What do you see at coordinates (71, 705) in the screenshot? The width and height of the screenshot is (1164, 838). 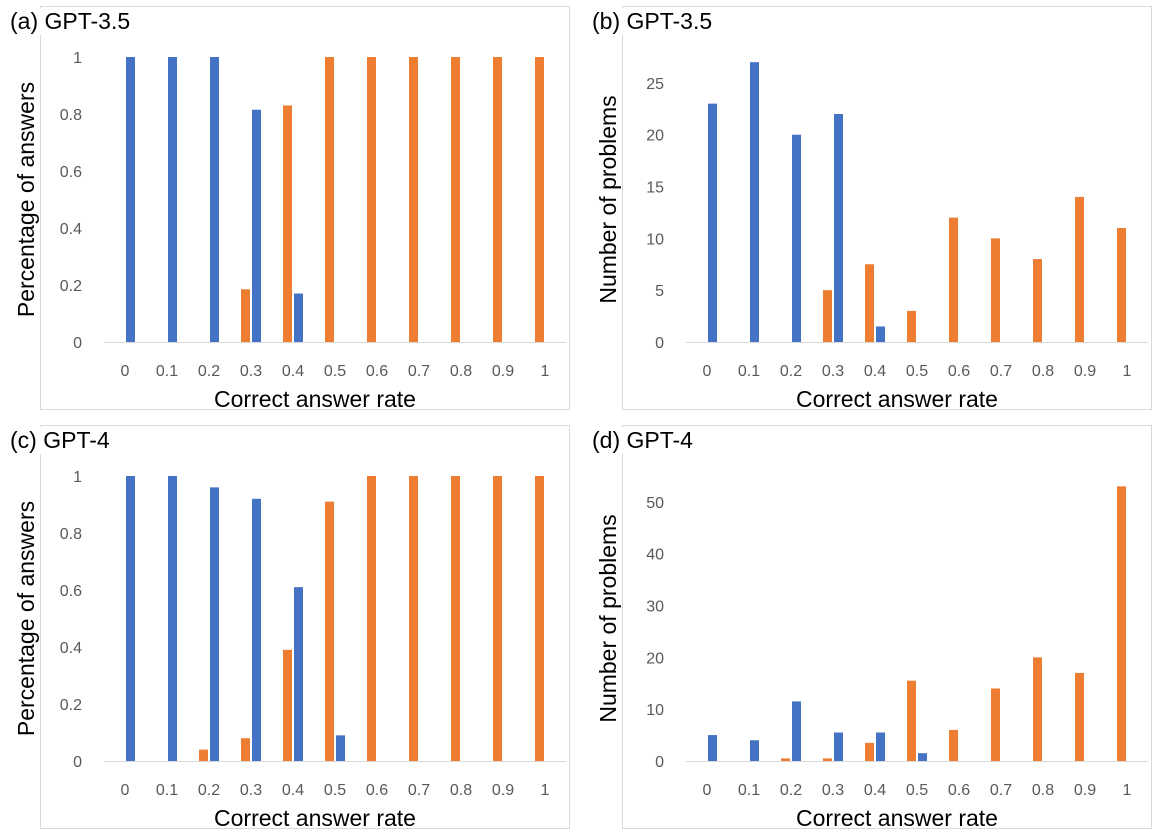 I see `y-tick-label: 0.2` at bounding box center [71, 705].